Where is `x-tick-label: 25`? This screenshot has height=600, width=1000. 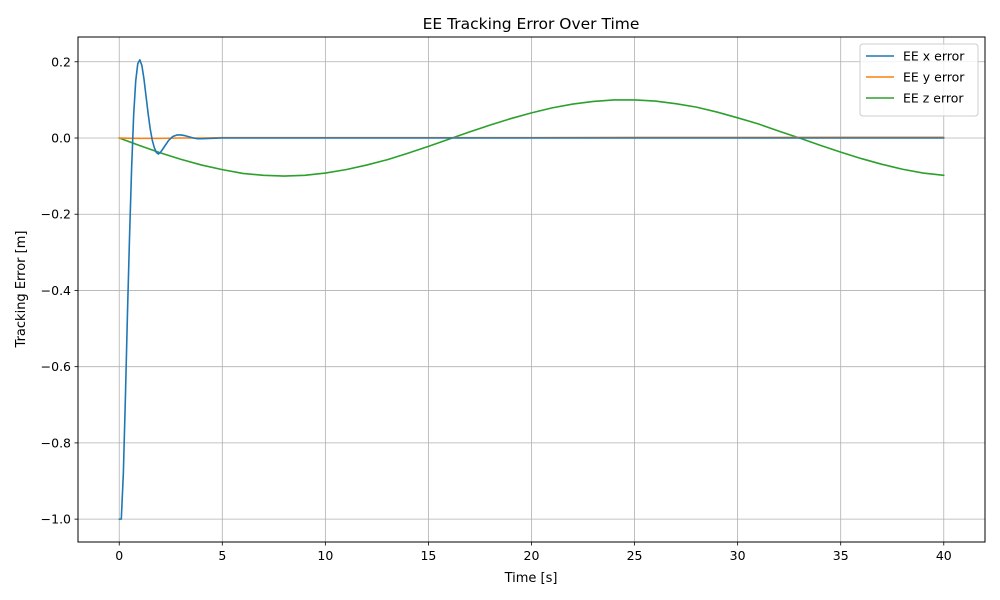 x-tick-label: 25 is located at coordinates (635, 555).